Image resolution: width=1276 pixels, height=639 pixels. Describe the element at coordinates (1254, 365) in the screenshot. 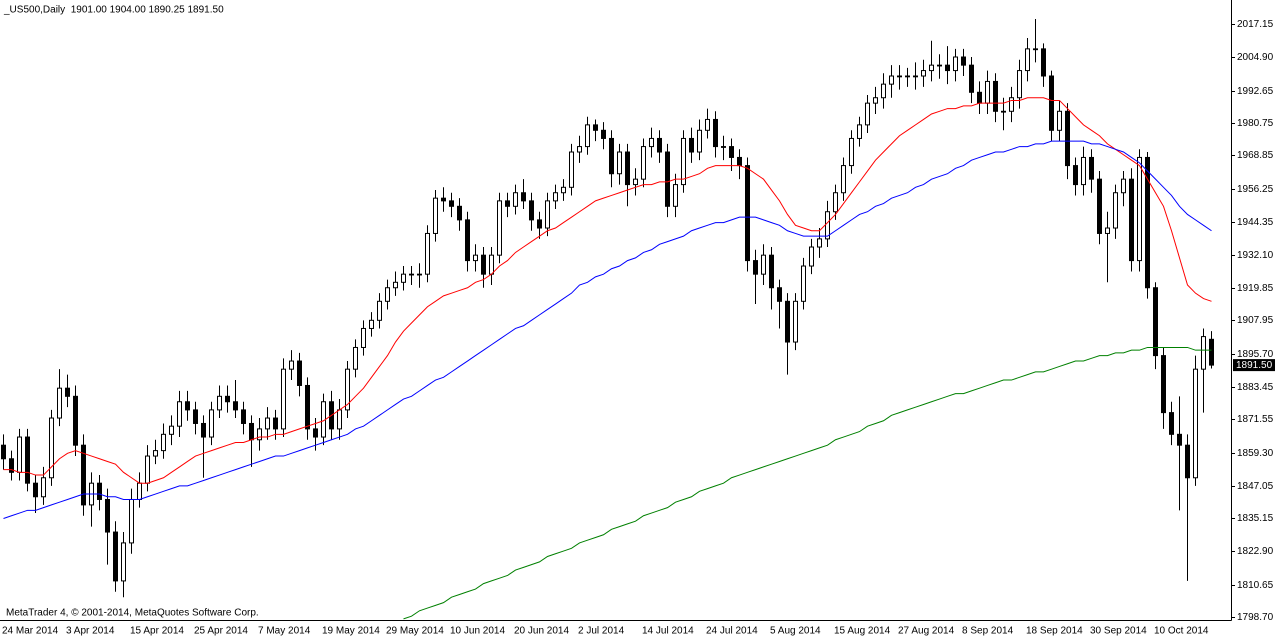

I see `price-tag-label: 1891.50` at that location.